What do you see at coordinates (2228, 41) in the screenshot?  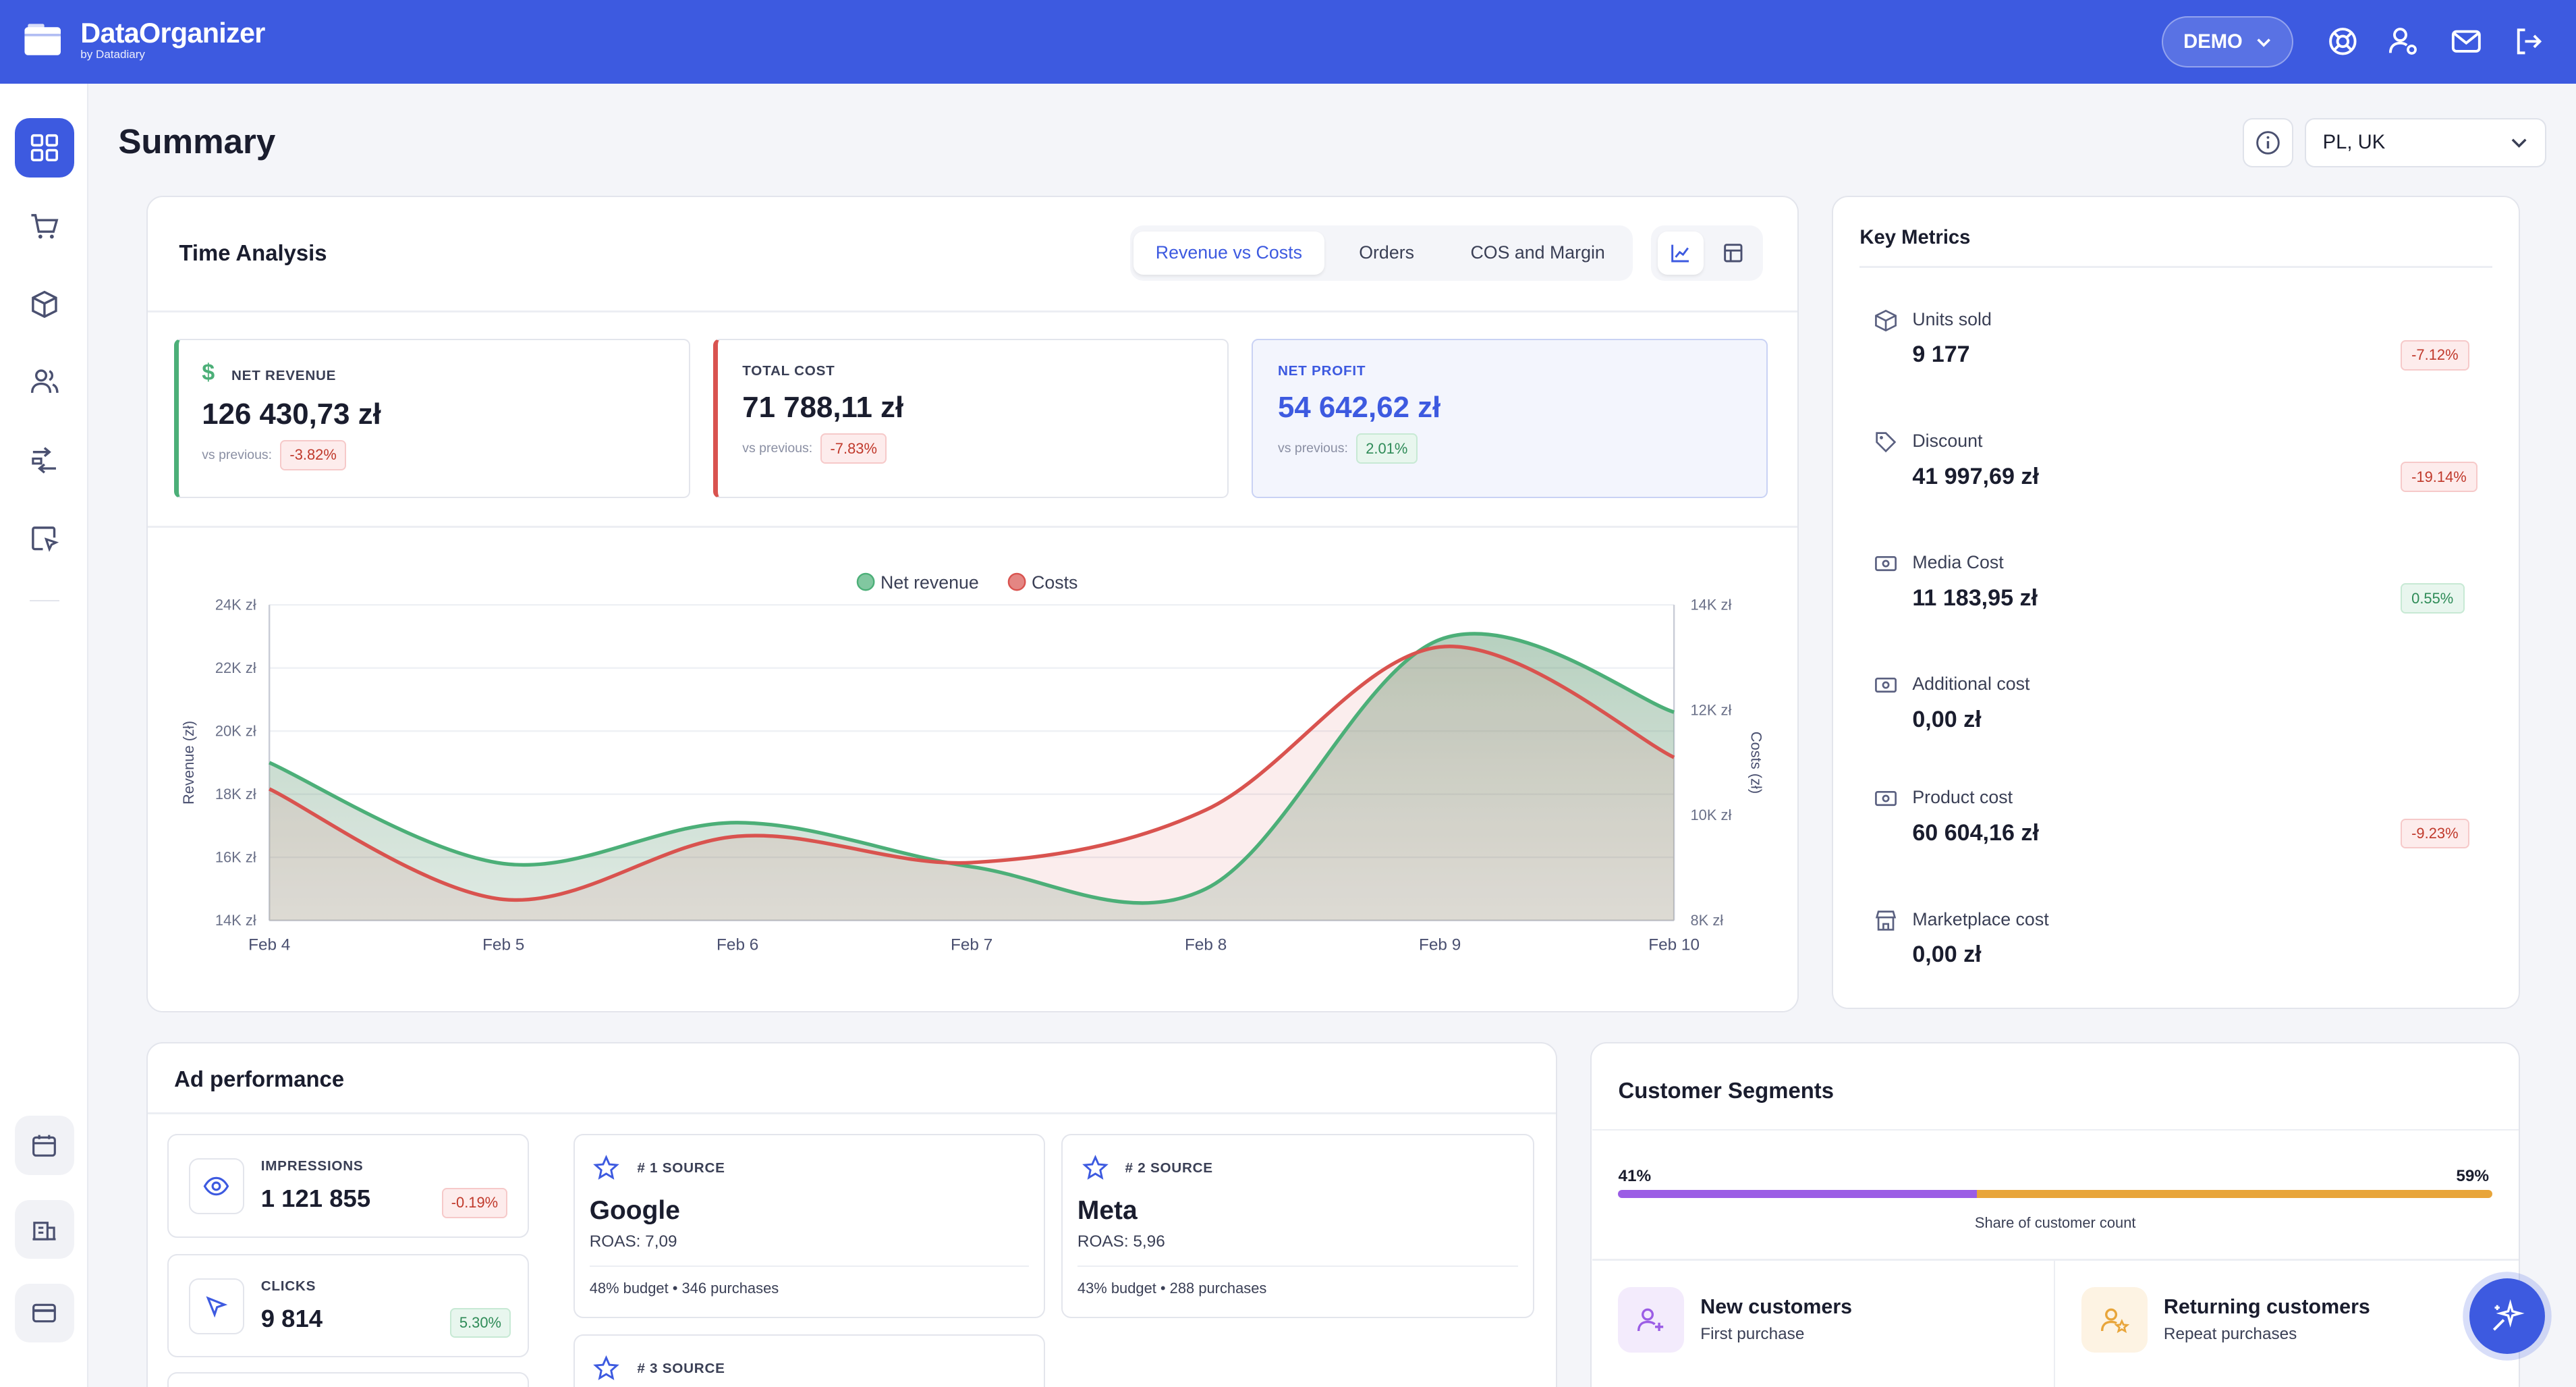 I see `account-switcher: DEMO` at bounding box center [2228, 41].